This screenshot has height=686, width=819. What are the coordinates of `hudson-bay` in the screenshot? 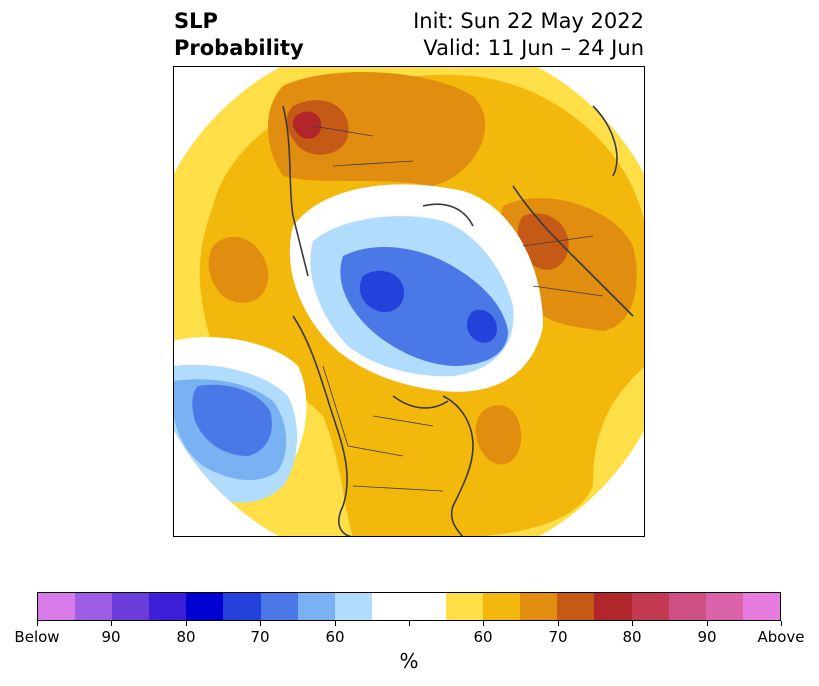 It's located at (420, 402).